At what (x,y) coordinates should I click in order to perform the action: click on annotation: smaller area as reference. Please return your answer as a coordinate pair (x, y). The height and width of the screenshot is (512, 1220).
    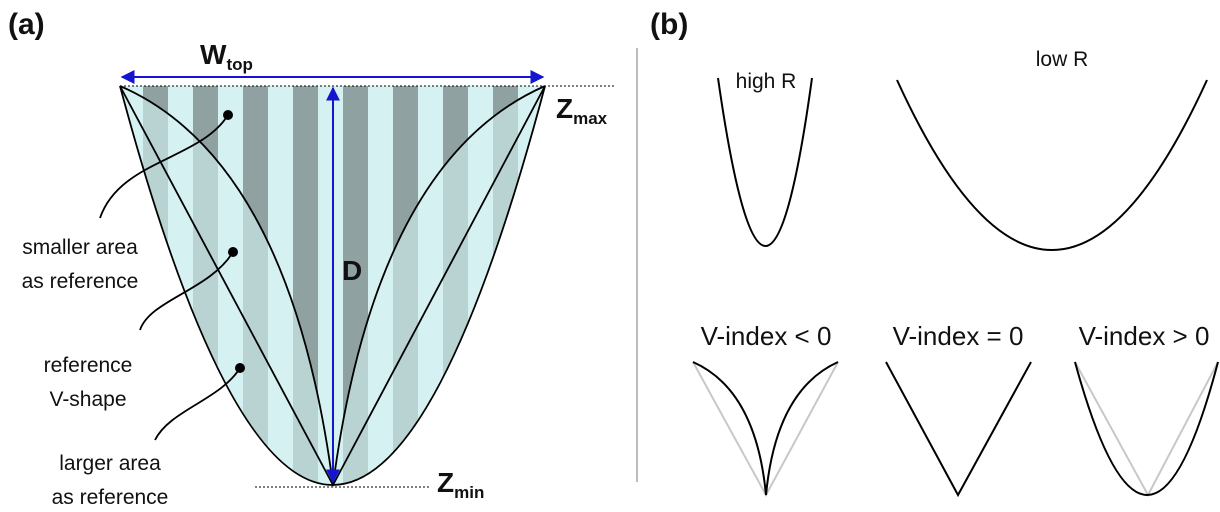
    Looking at the image, I should click on (80, 264).